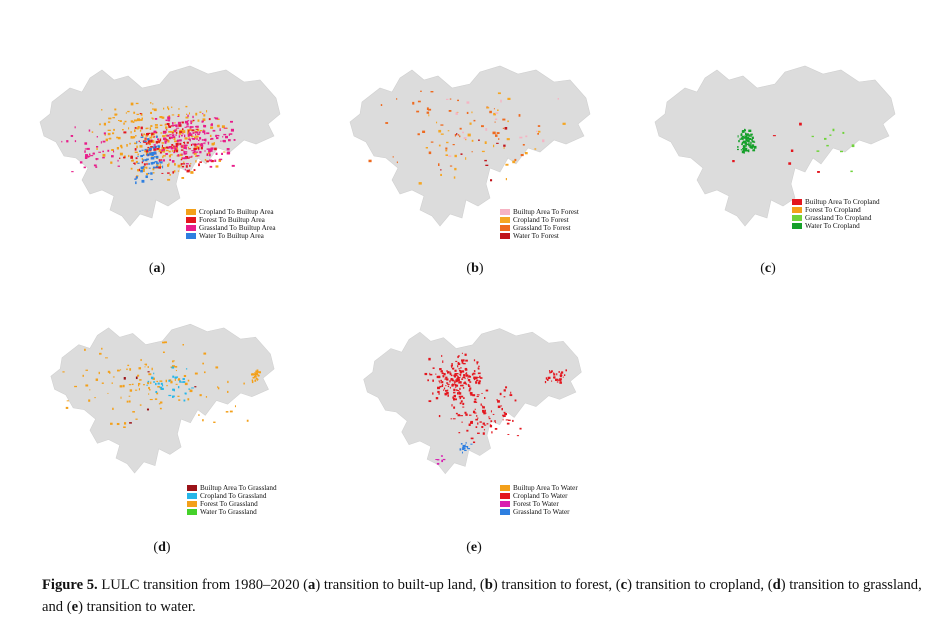 This screenshot has height=633, width=949. Describe the element at coordinates (768, 268) in the screenshot. I see `panel-label-c: (c)` at that location.